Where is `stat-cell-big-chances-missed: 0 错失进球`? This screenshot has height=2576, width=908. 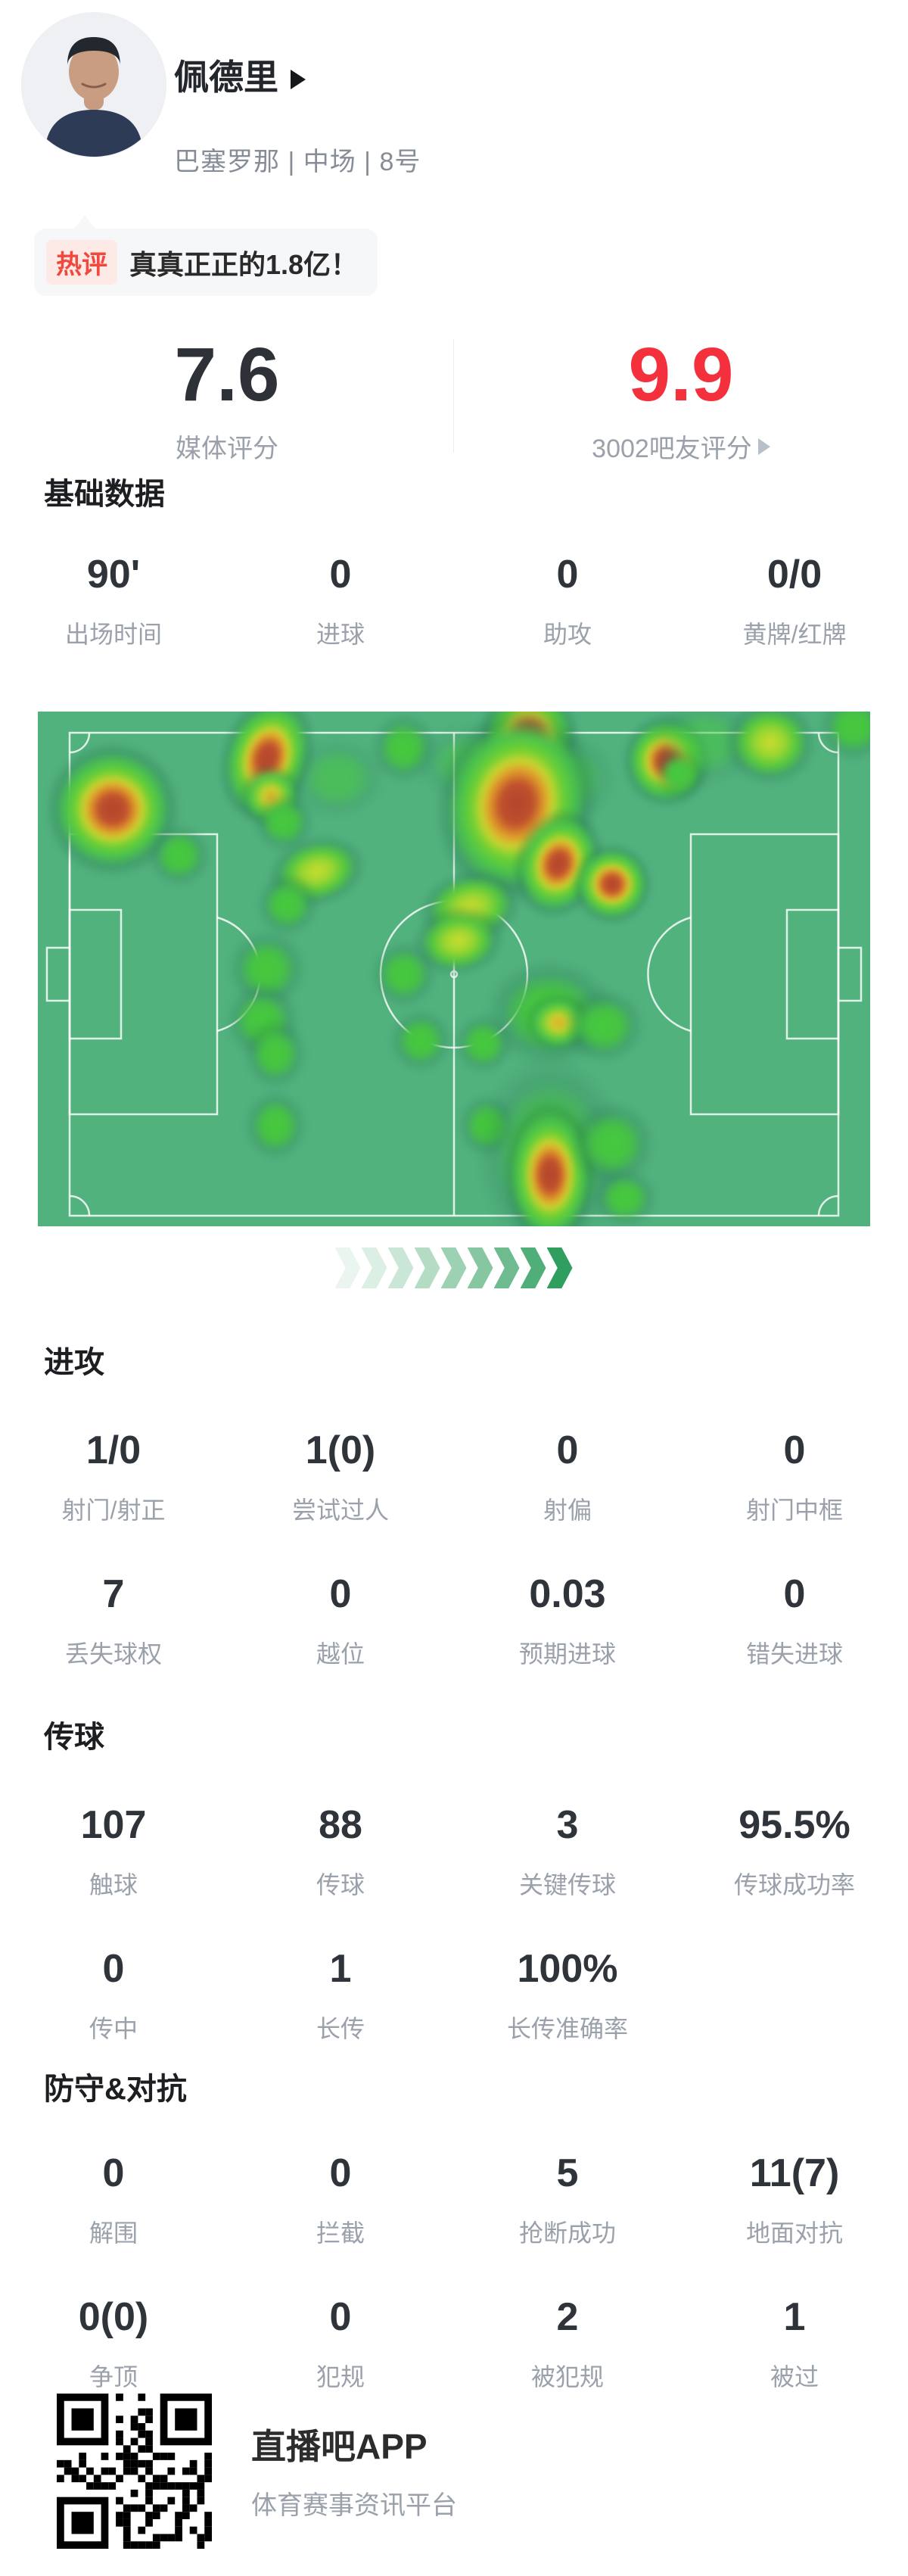 stat-cell-big-chances-missed: 0 错失进球 is located at coordinates (794, 1620).